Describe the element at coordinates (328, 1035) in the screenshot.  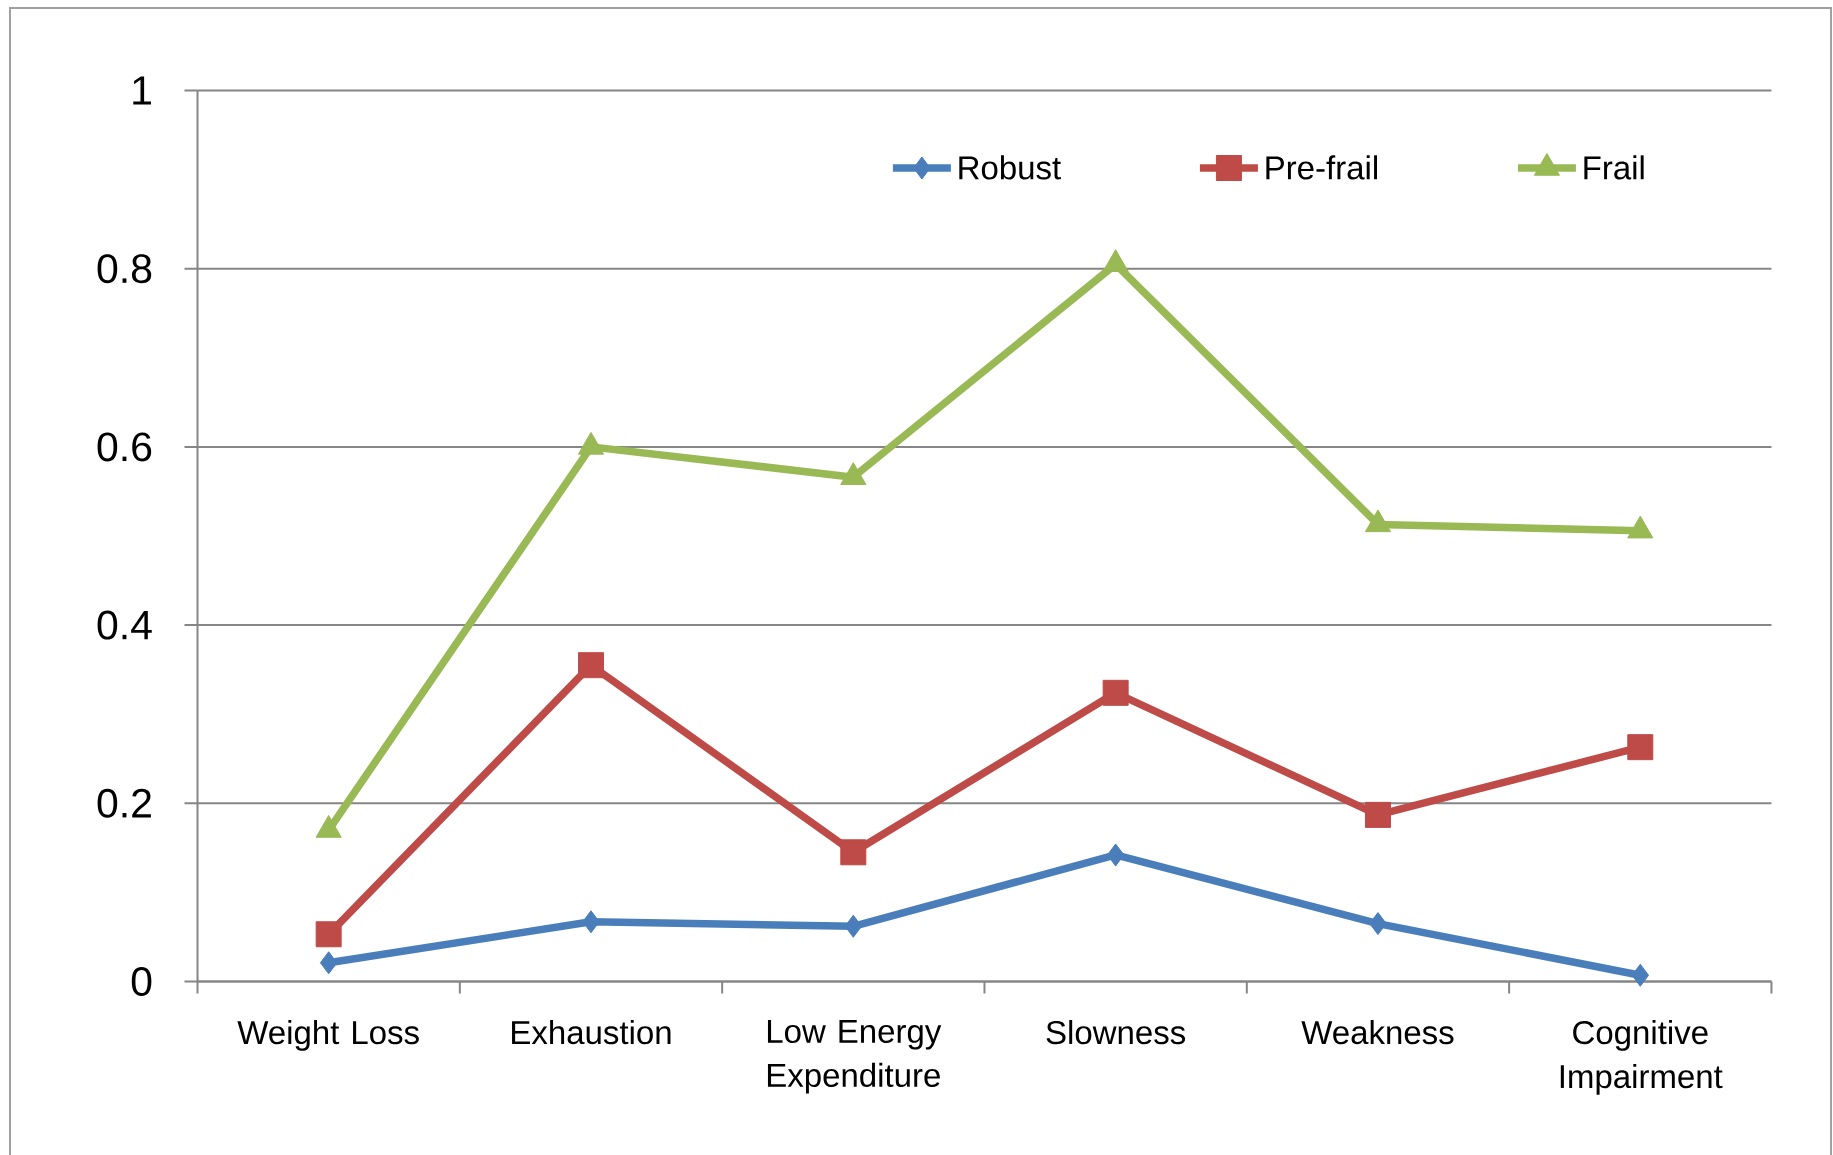
I see `x-tick-label: Weight Loss` at that location.